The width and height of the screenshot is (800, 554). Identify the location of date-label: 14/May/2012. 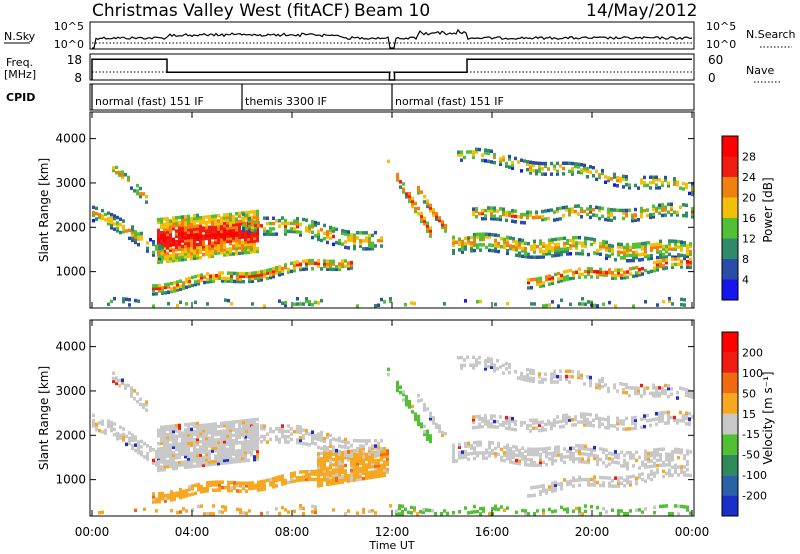
(642, 11).